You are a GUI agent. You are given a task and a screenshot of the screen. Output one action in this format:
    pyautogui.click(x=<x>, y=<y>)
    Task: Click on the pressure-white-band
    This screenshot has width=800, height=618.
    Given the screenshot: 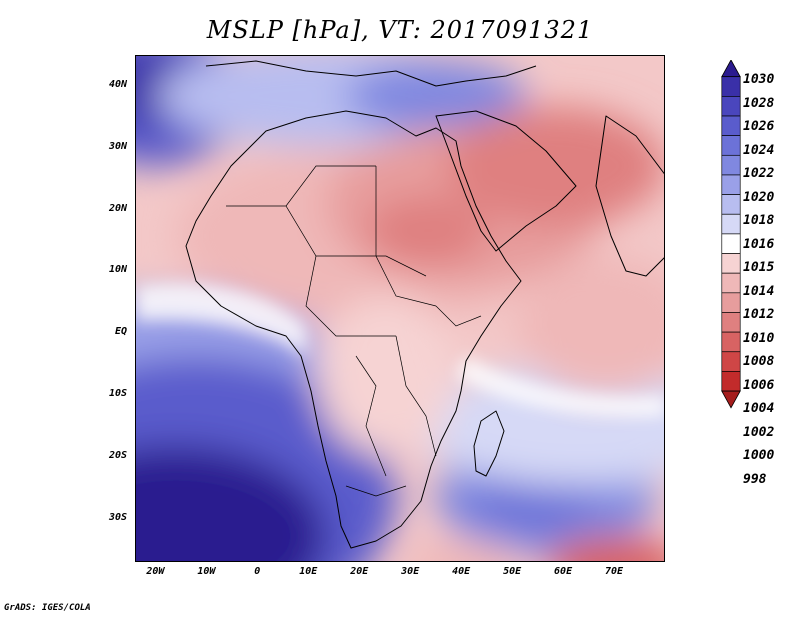 What is the action you would take?
    pyautogui.click(x=400, y=350)
    